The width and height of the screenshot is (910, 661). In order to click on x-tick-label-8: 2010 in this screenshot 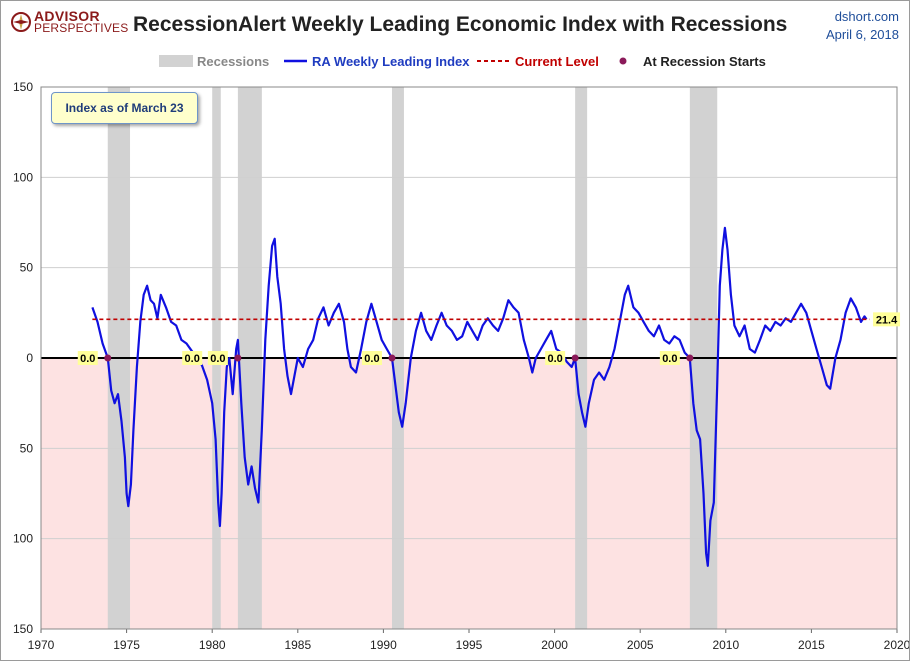, I will do `click(725, 645)`.